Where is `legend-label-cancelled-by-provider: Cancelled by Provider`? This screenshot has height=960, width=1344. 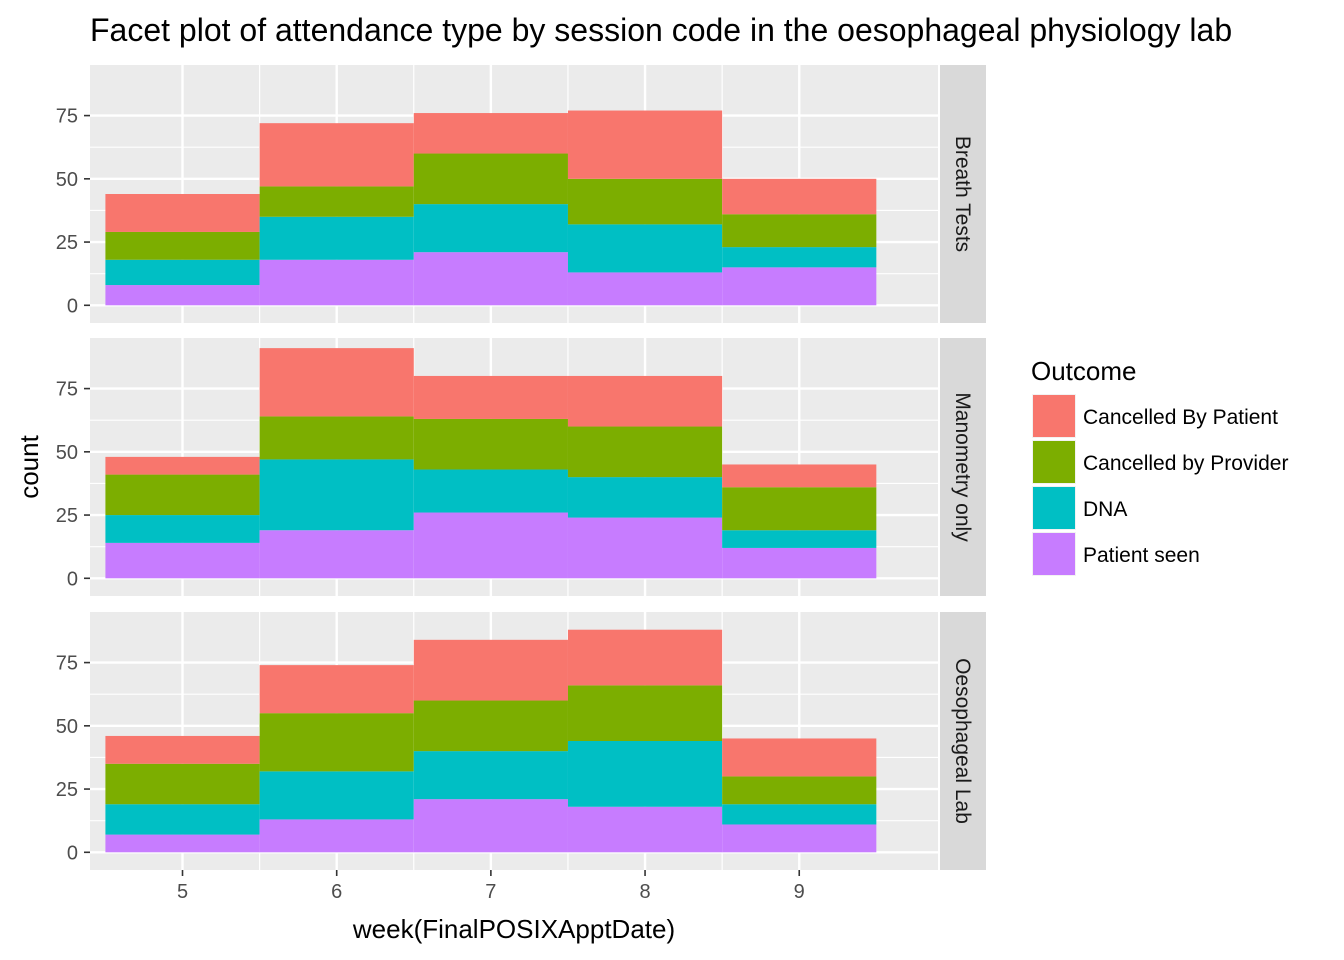 legend-label-cancelled-by-provider: Cancelled by Provider is located at coordinates (1185, 463).